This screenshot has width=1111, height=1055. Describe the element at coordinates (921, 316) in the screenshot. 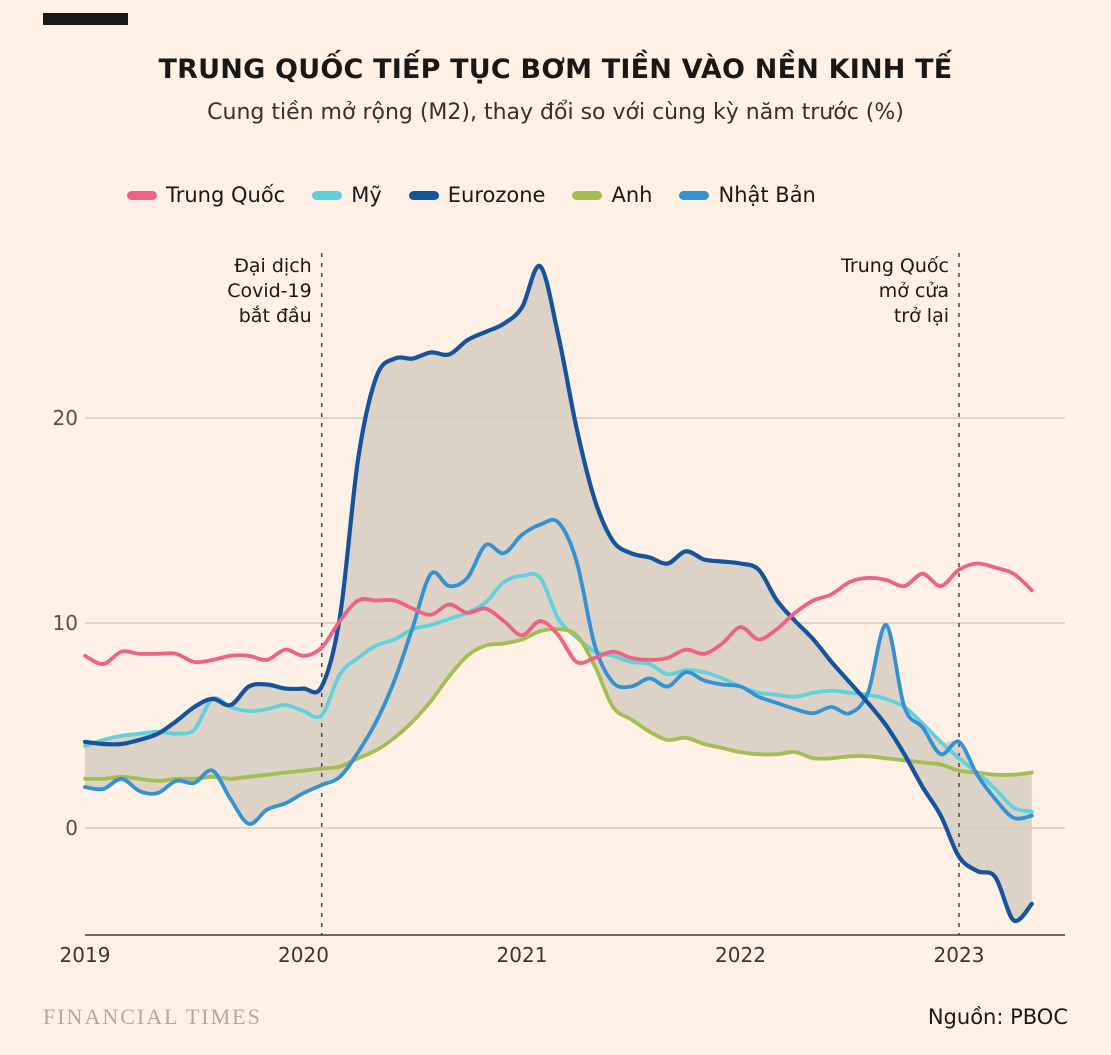

I see `annotation-text: trở lại` at that location.